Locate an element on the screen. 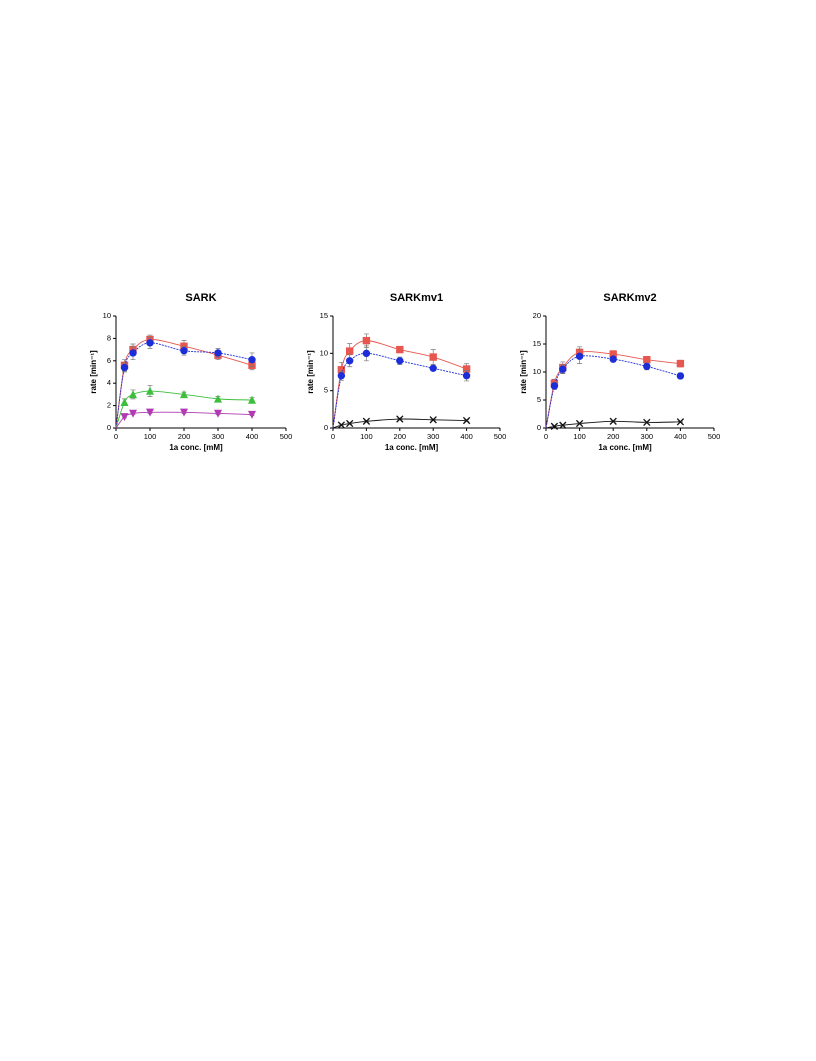  y-tick-label: 8 is located at coordinates (109, 337).